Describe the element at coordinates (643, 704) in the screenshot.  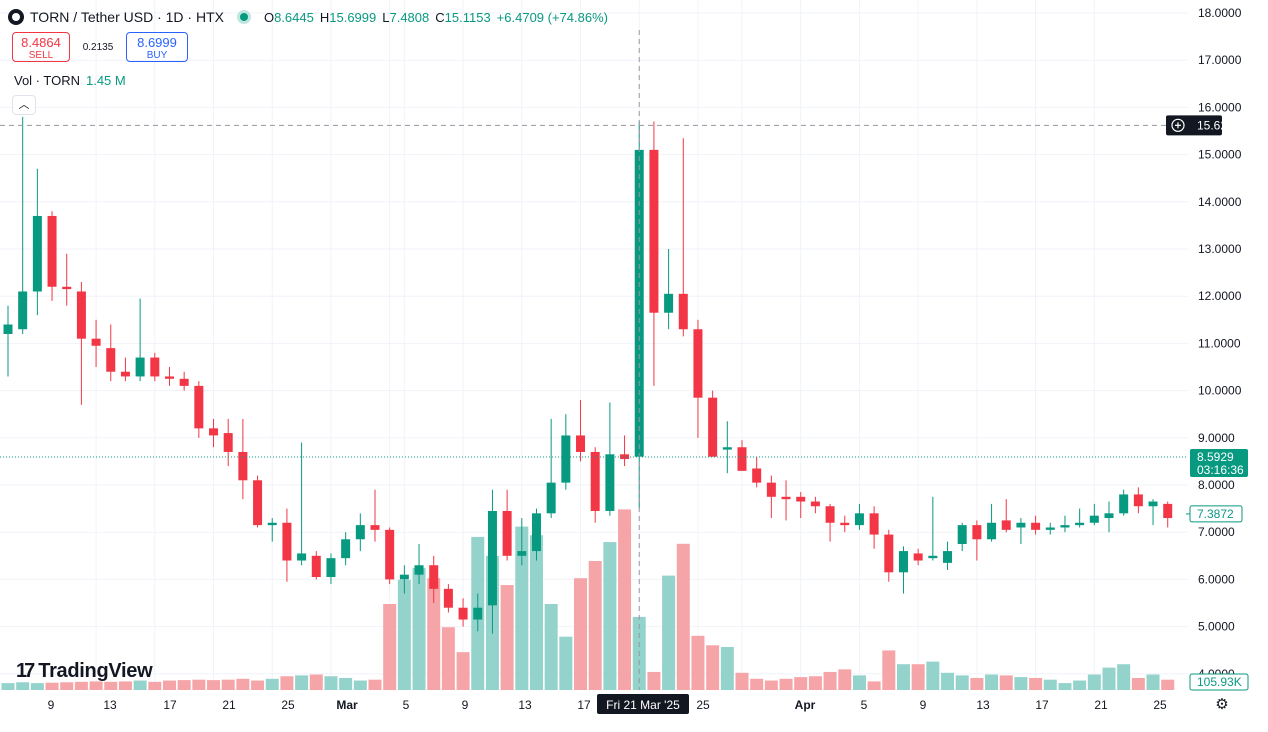
I see `crosshair-date-badge` at that location.